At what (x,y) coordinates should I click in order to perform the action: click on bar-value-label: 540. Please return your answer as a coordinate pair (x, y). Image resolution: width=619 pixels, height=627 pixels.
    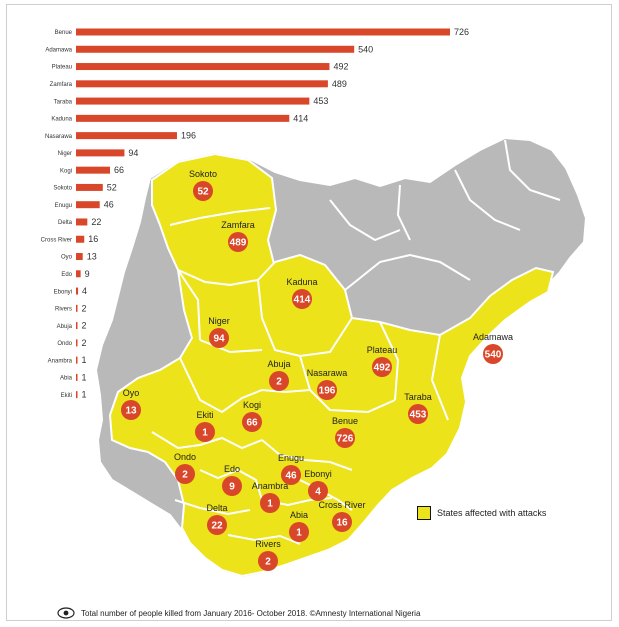
    Looking at the image, I should click on (365, 49).